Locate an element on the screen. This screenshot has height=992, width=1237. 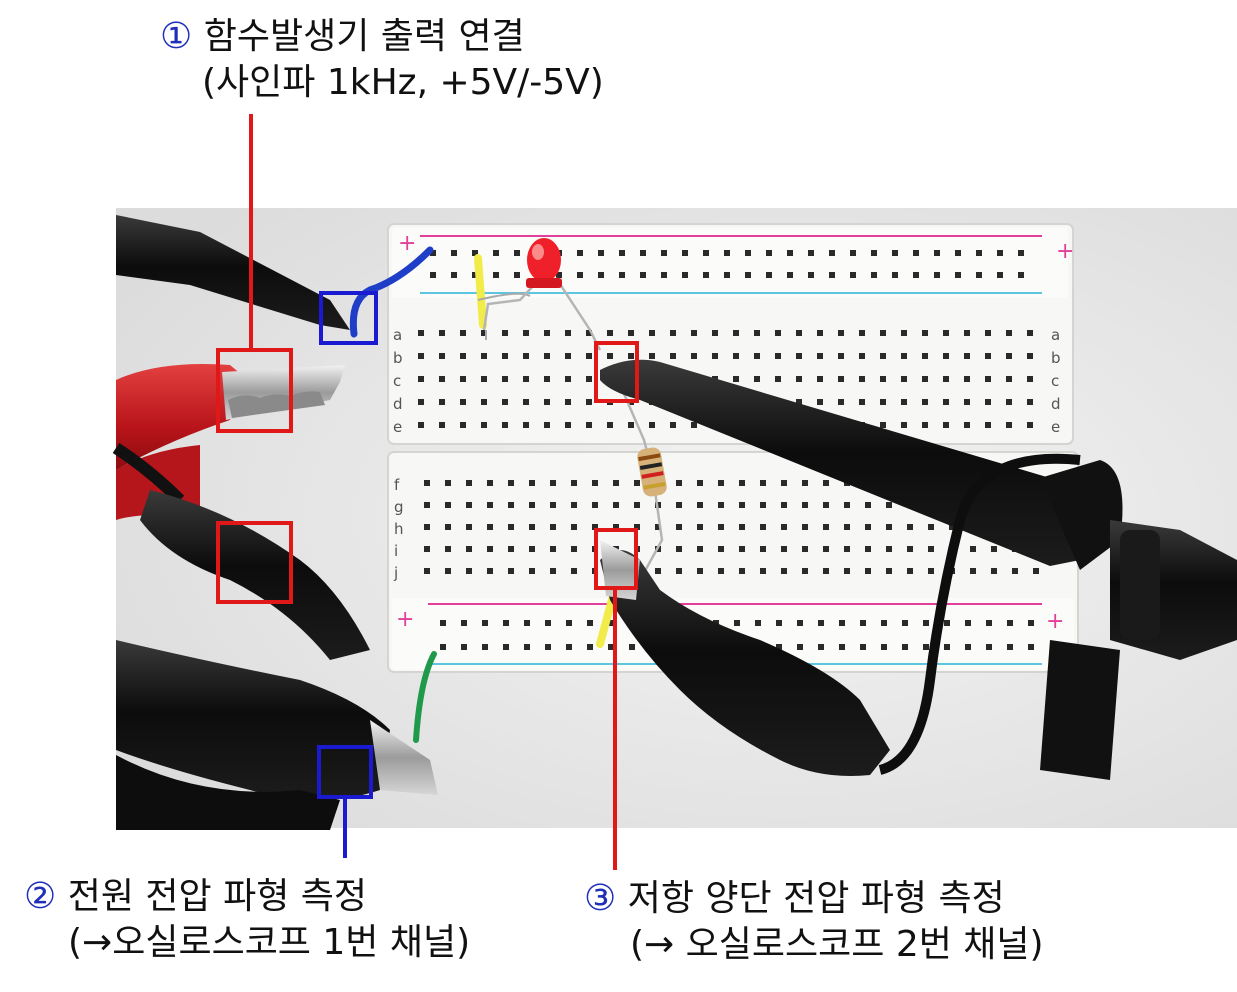
rail-plus-label: + is located at coordinates (407, 243).